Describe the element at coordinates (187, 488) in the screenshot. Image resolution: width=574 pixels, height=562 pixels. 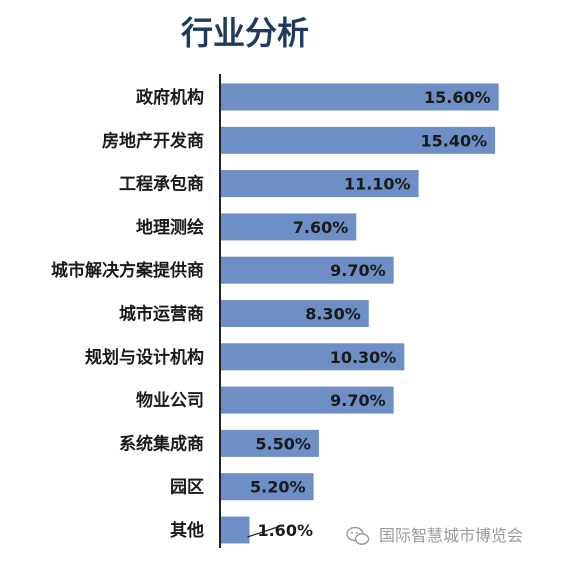
I see `category-label: 园区` at that location.